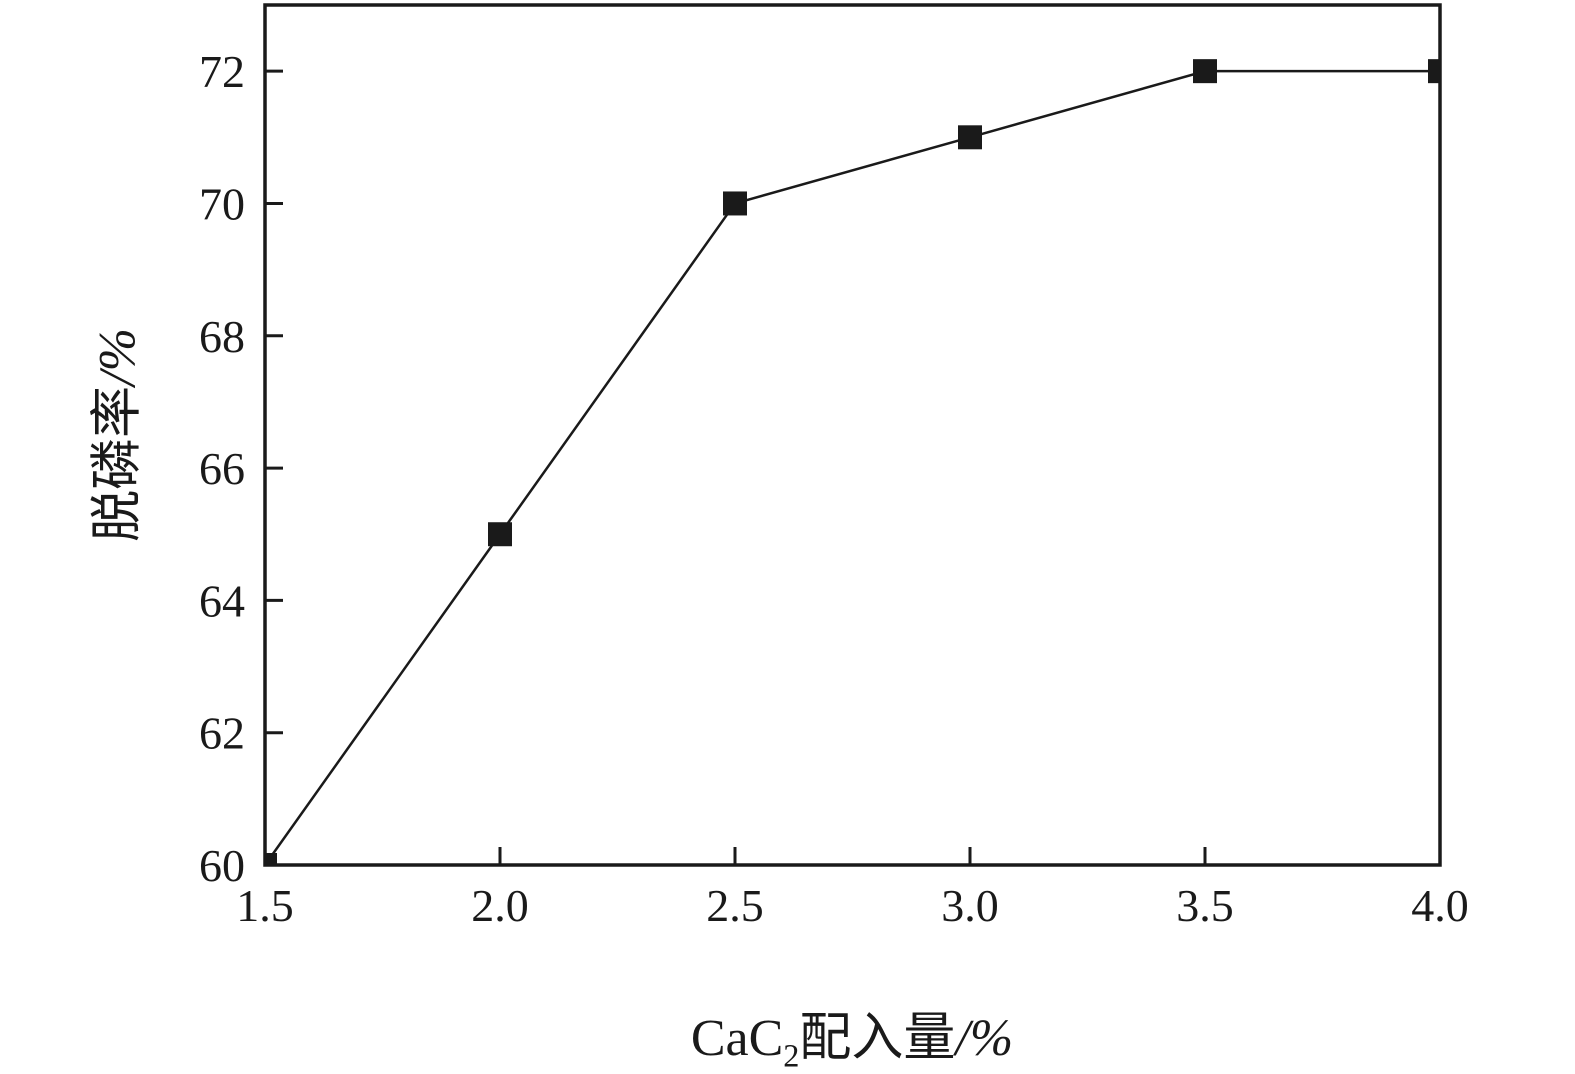  Describe the element at coordinates (118, 357) in the screenshot. I see `y-axis-title-unit: /%` at that location.